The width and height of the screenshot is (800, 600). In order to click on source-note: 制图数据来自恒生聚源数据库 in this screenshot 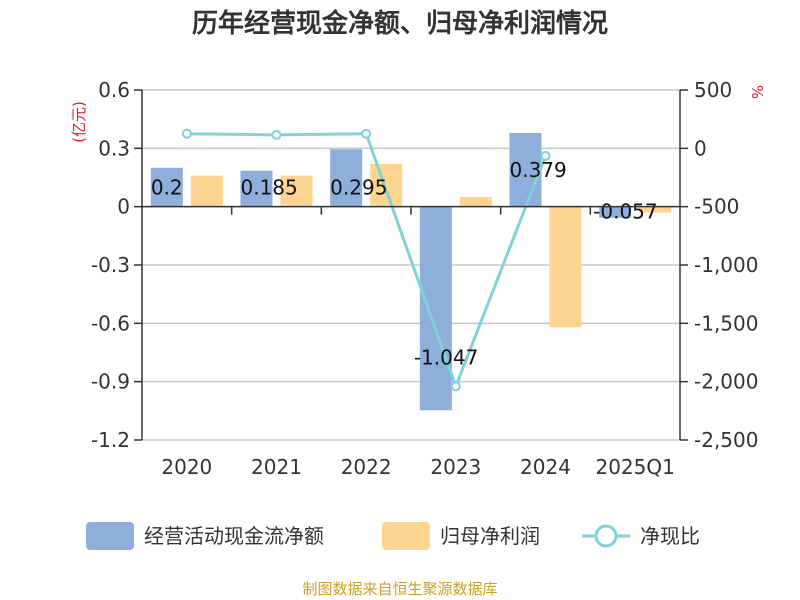, I will do `click(399, 589)`.